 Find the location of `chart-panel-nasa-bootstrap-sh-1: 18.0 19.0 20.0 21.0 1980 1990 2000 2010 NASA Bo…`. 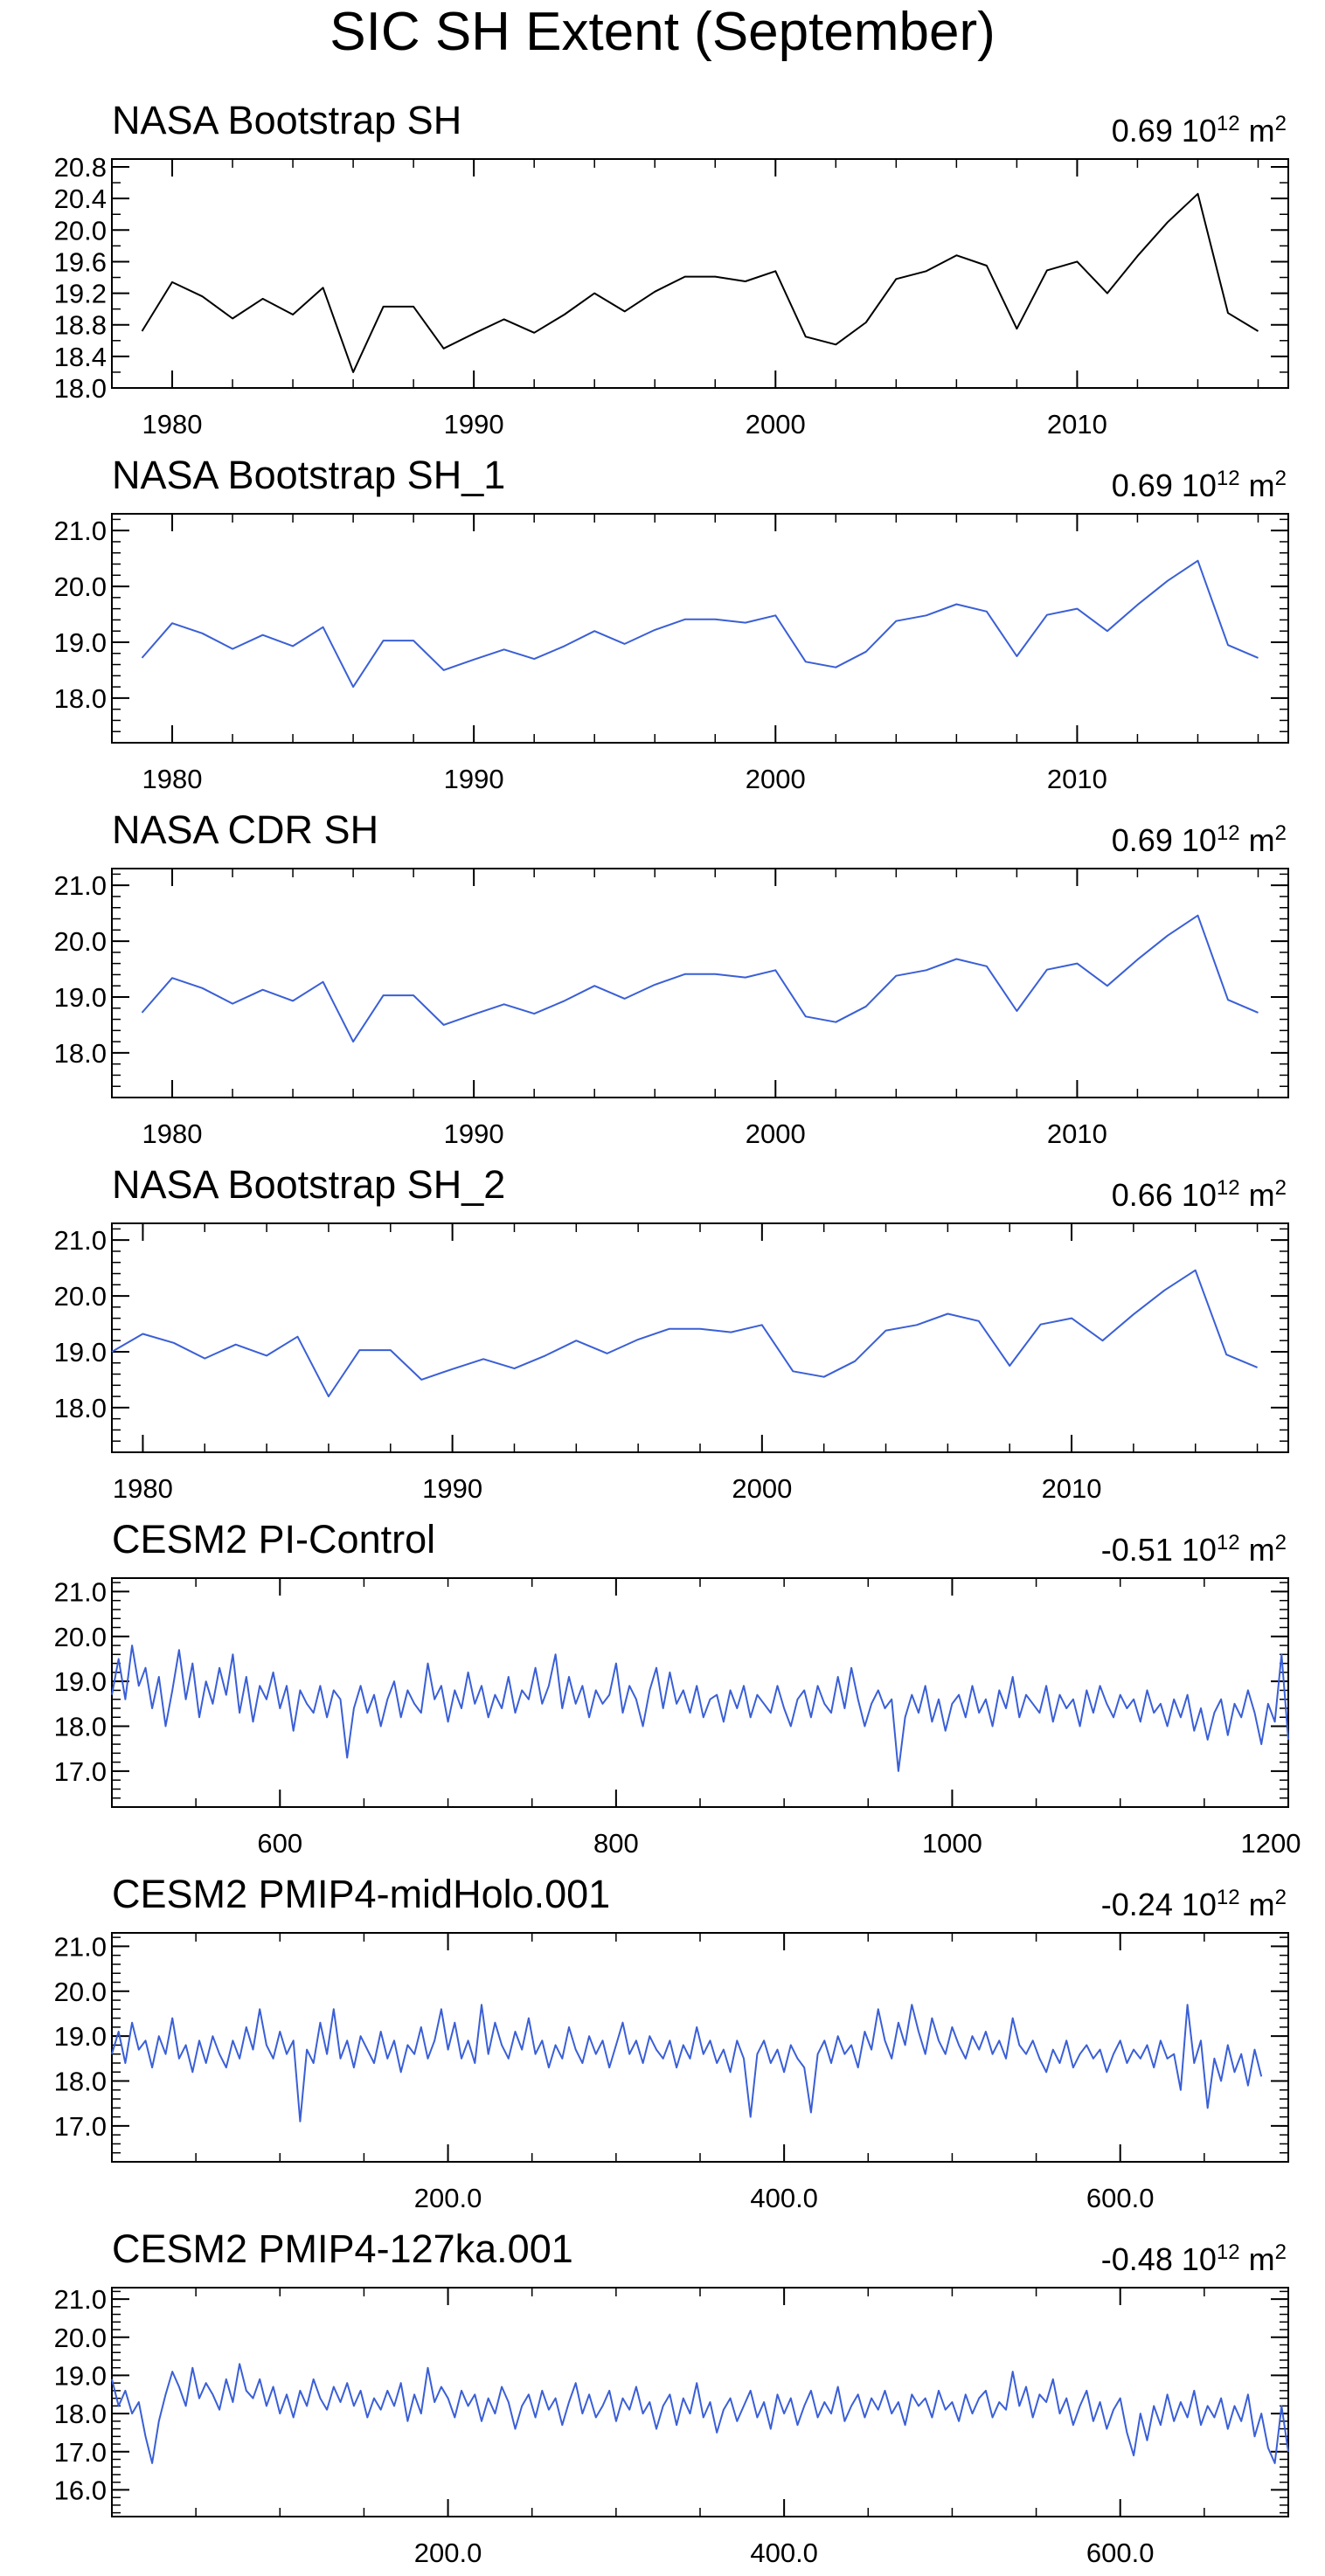

chart-panel-nasa-bootstrap-sh-1: 18.0 19.0 20.0 21.0 1980 1990 2000 2010 NASA Bo… is located at coordinates (662, 627).